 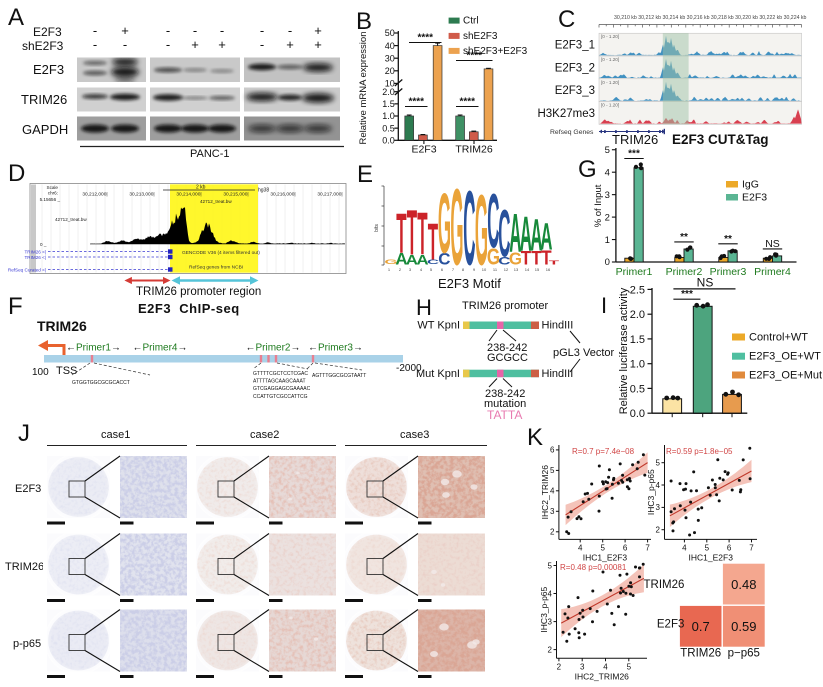 What do you see at coordinates (572, 132) in the screenshot?
I see `svg-text: Refseq Genes` at bounding box center [572, 132].